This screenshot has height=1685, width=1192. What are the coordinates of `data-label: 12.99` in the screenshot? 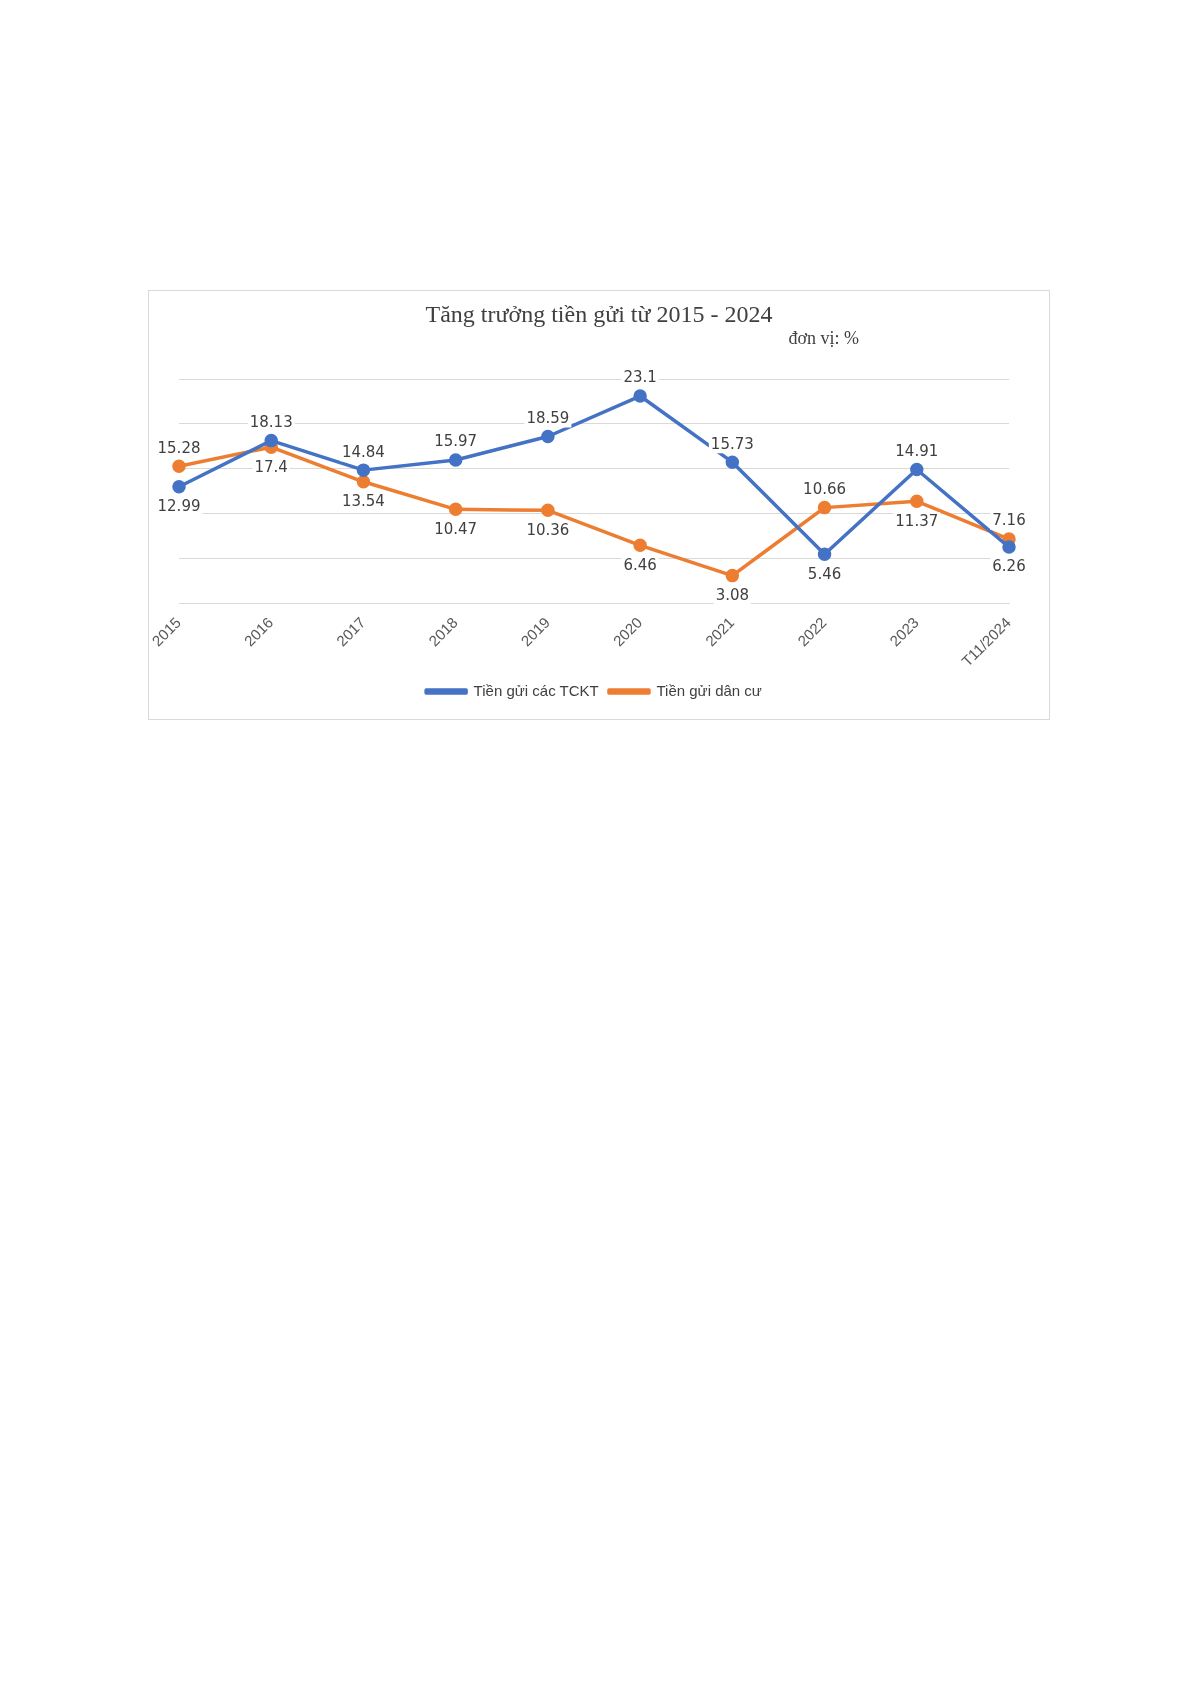 It's located at (179, 506).